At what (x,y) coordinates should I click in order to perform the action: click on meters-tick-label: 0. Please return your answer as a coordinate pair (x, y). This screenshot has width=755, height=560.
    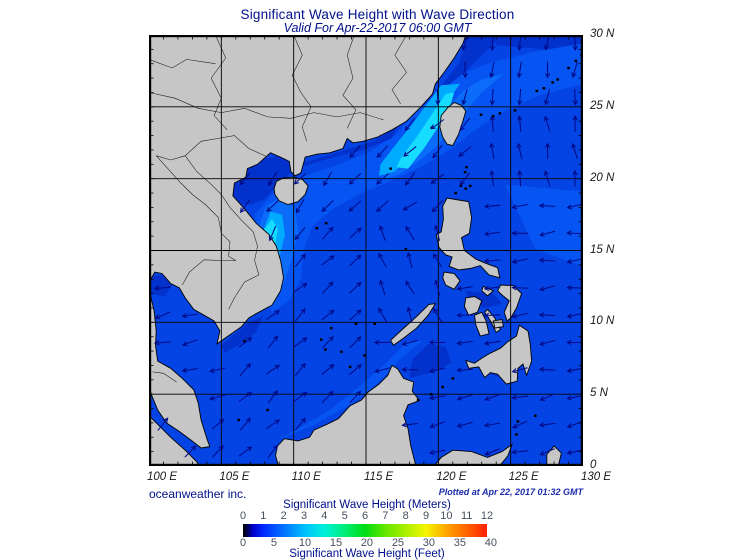
    Looking at the image, I should click on (243, 516).